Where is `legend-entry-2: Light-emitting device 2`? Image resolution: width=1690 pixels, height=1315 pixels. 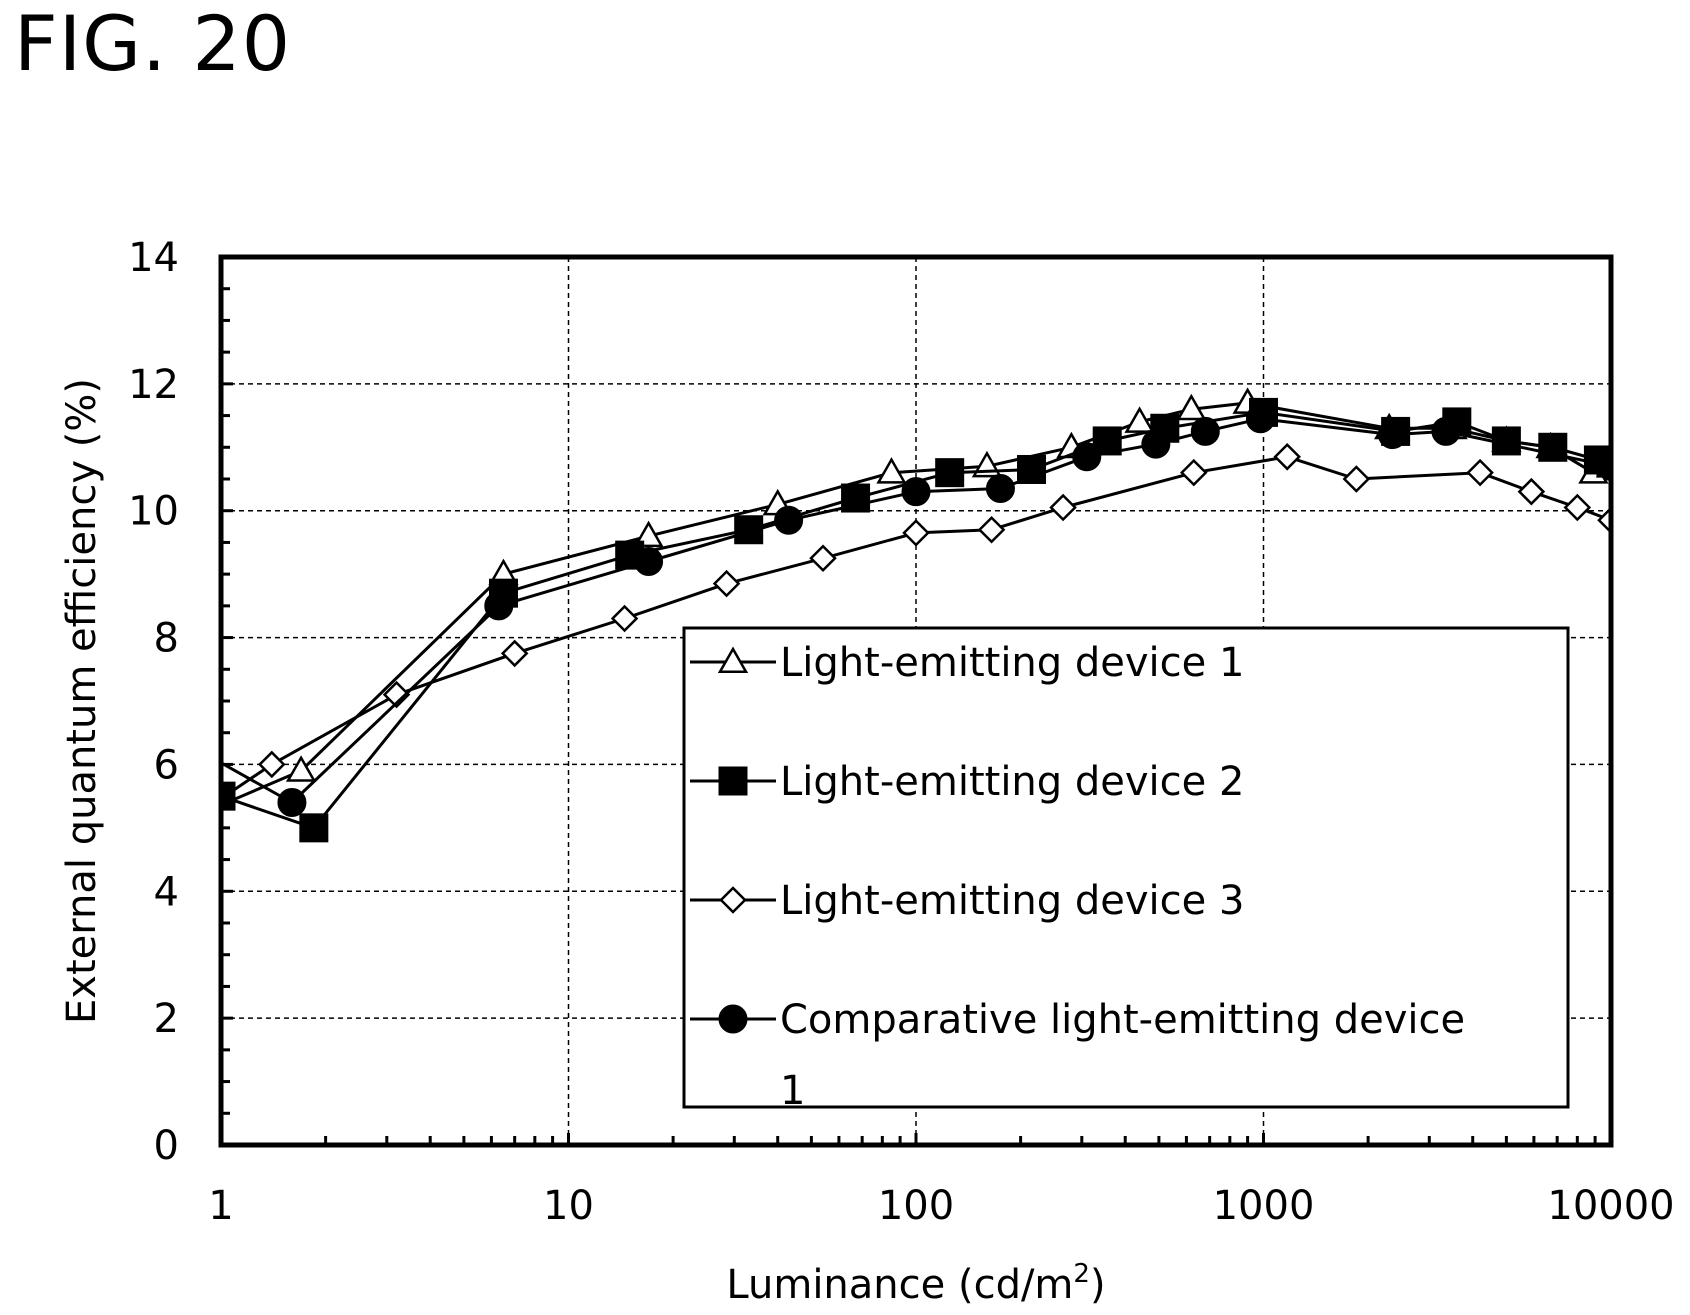
legend-entry-2: Light-emitting device 2 is located at coordinates (967, 782).